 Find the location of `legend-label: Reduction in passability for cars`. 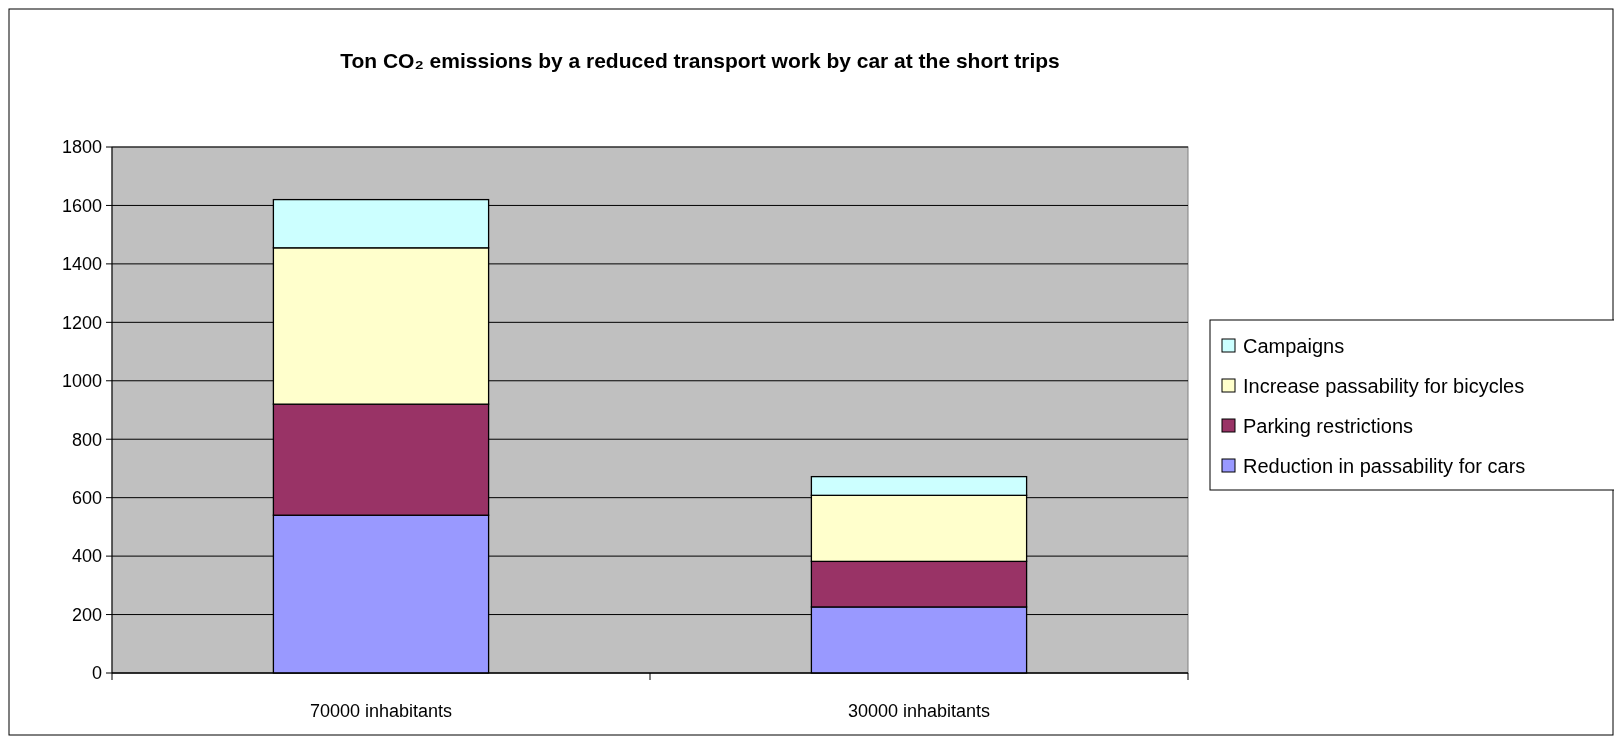

legend-label: Reduction in passability for cars is located at coordinates (1384, 466).